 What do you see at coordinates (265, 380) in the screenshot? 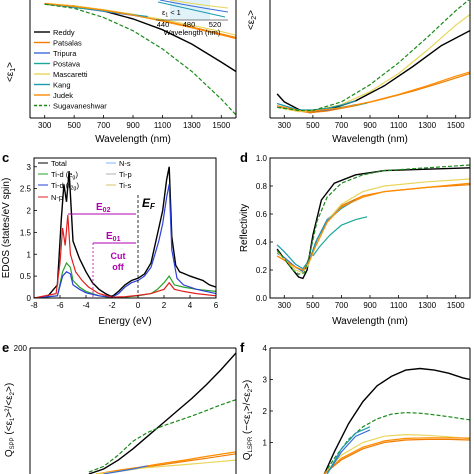
I see `panel-f-ytick-label: 3` at bounding box center [265, 380].